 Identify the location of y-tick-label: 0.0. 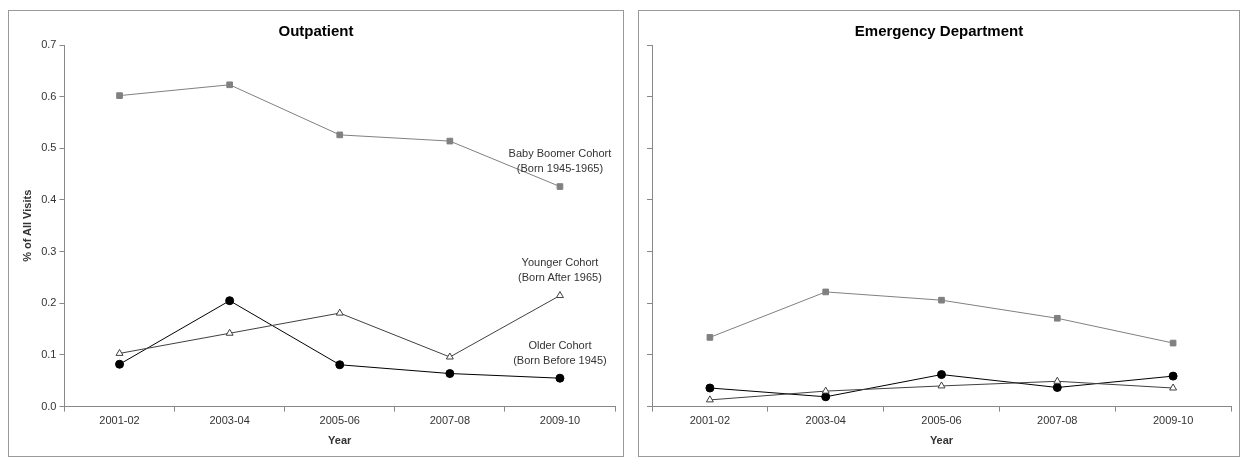
(49, 405).